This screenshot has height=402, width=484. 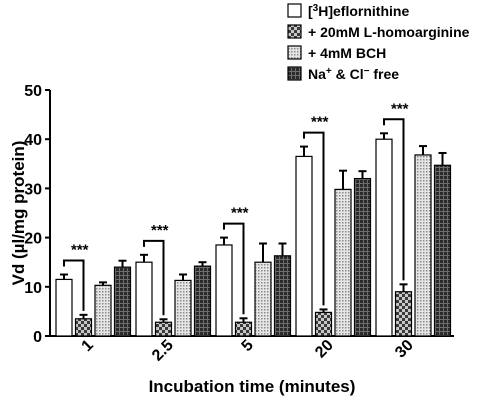 What do you see at coordinates (37, 214) in the screenshot?
I see `y-ticks: 0 10 20 30 40 50` at bounding box center [37, 214].